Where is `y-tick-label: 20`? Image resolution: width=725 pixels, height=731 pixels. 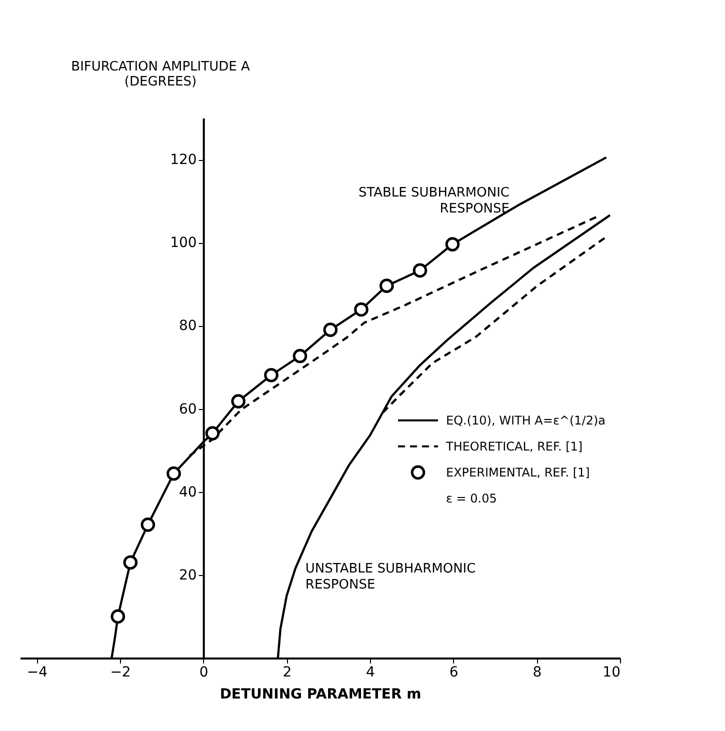
y-tick-label: 20 is located at coordinates (188, 575).